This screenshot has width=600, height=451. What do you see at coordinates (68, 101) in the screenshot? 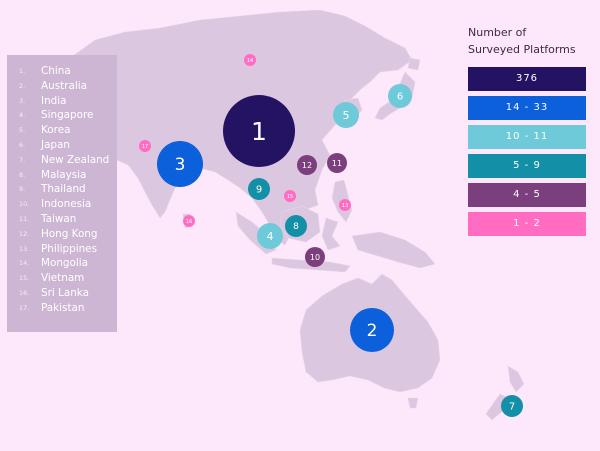
I see `country-list-item: 3. India` at bounding box center [68, 101].